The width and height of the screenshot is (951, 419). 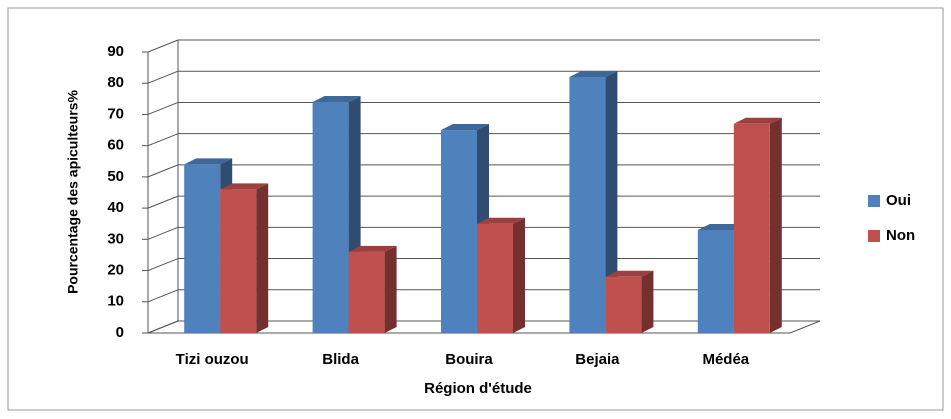 What do you see at coordinates (115, 176) in the screenshot?
I see `y-tick-label: 50` at bounding box center [115, 176].